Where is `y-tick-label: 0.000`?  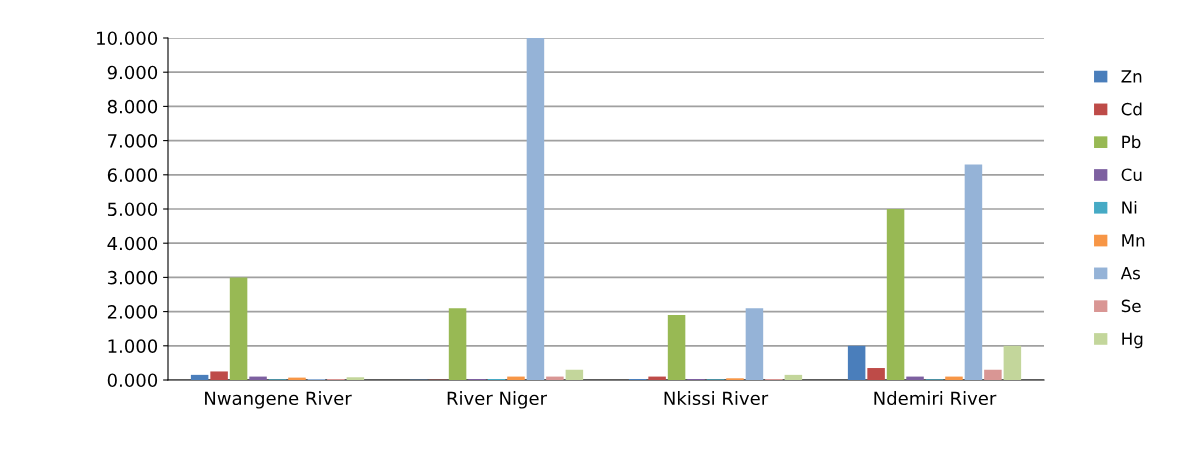 y-tick-label: 0.000 is located at coordinates (132, 380).